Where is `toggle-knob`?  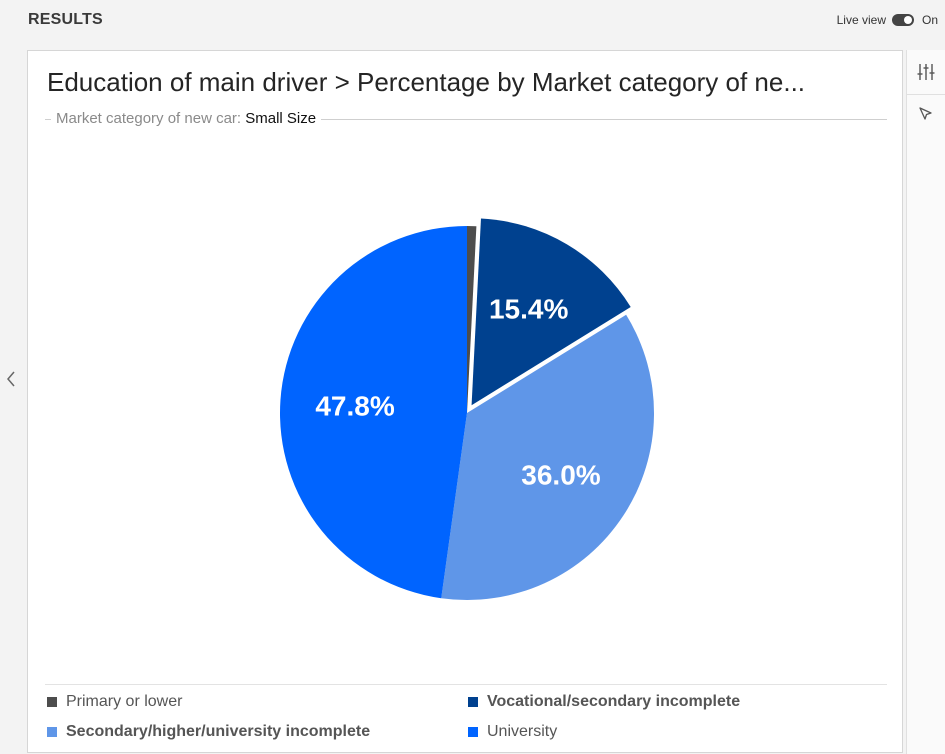 toggle-knob is located at coordinates (907, 20).